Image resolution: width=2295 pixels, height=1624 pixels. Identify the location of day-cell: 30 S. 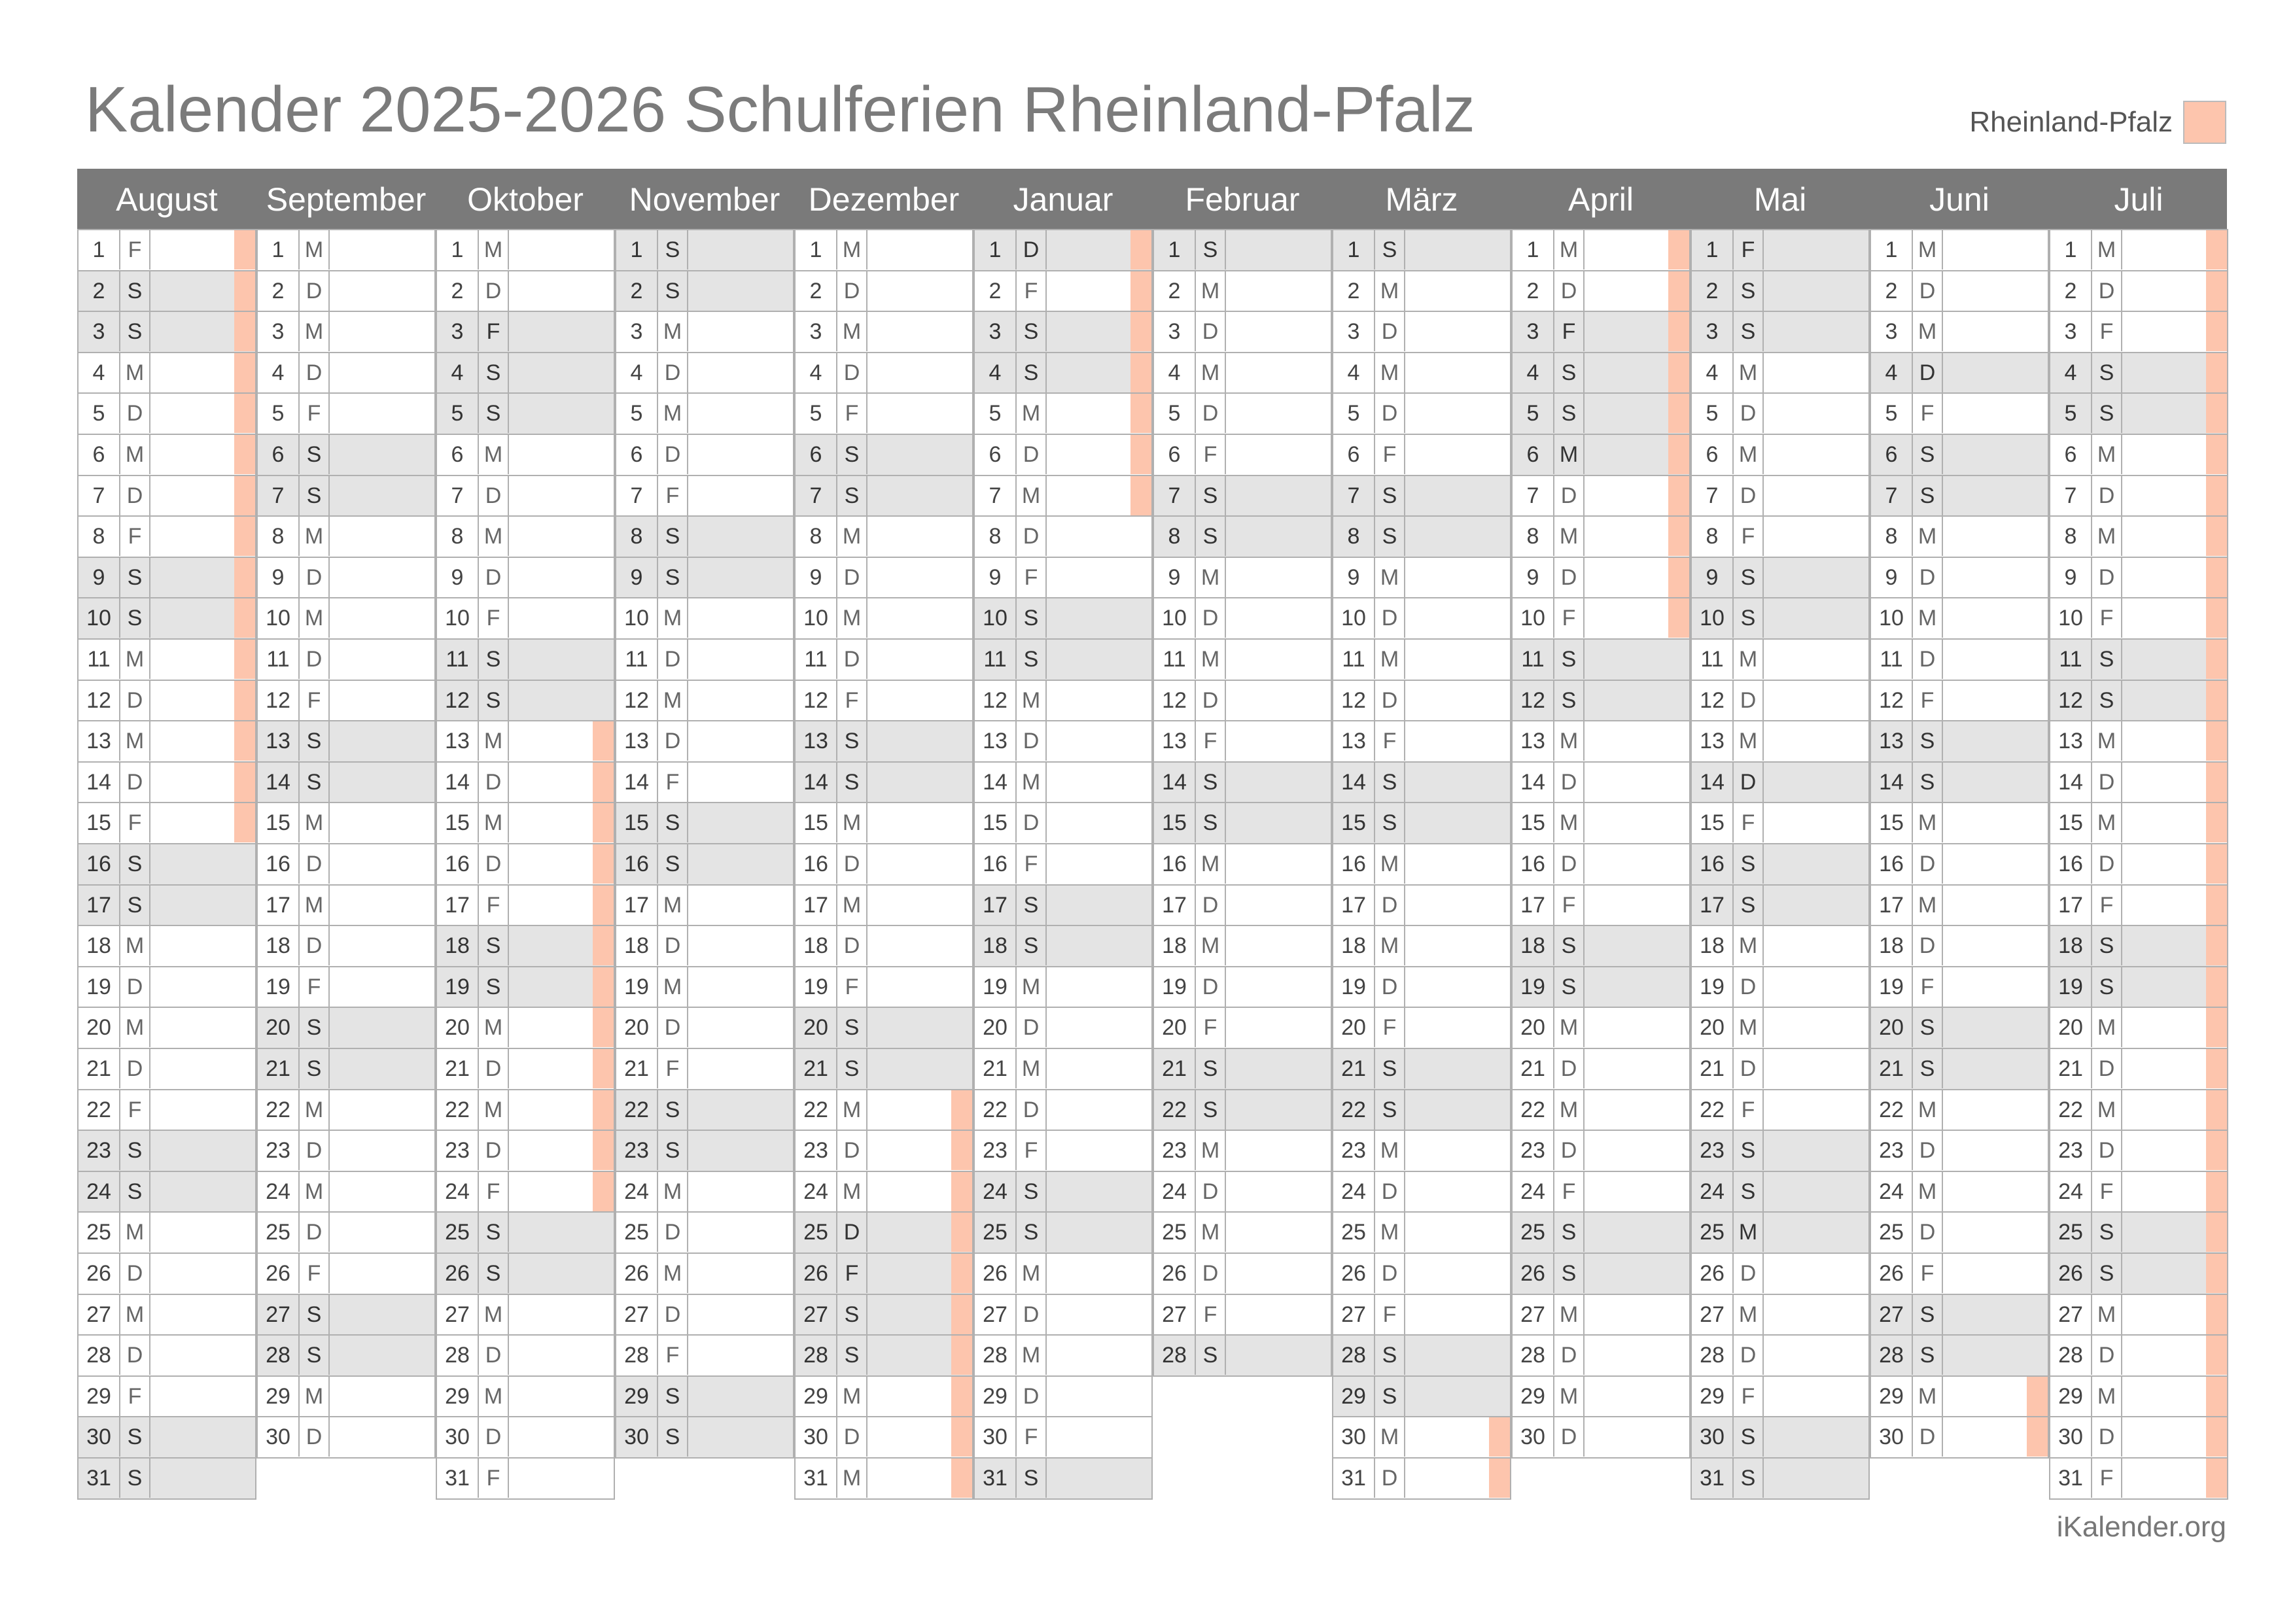
(1780, 1438).